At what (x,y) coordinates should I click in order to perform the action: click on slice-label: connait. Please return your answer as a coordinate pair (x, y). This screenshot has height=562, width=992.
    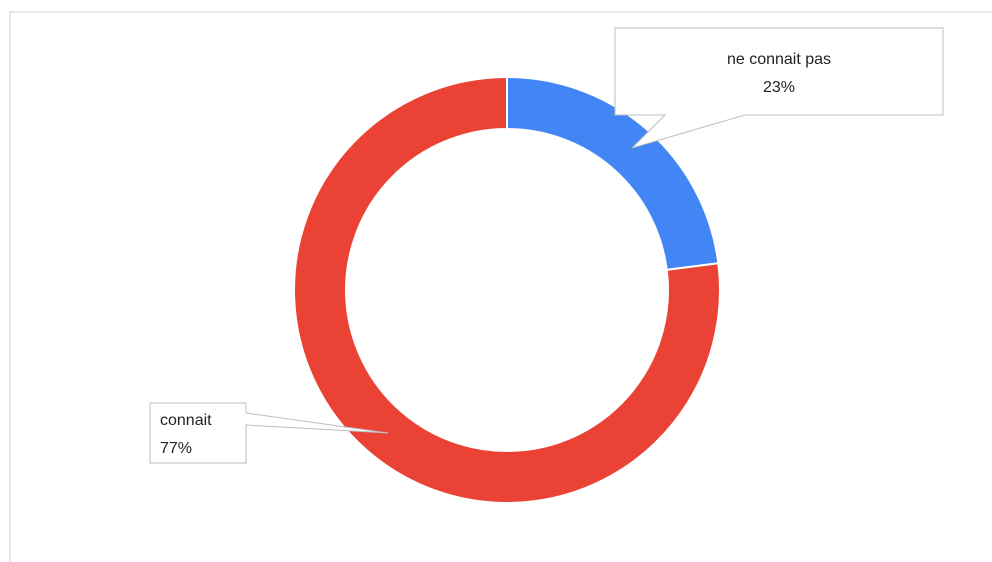
    Looking at the image, I should click on (186, 420).